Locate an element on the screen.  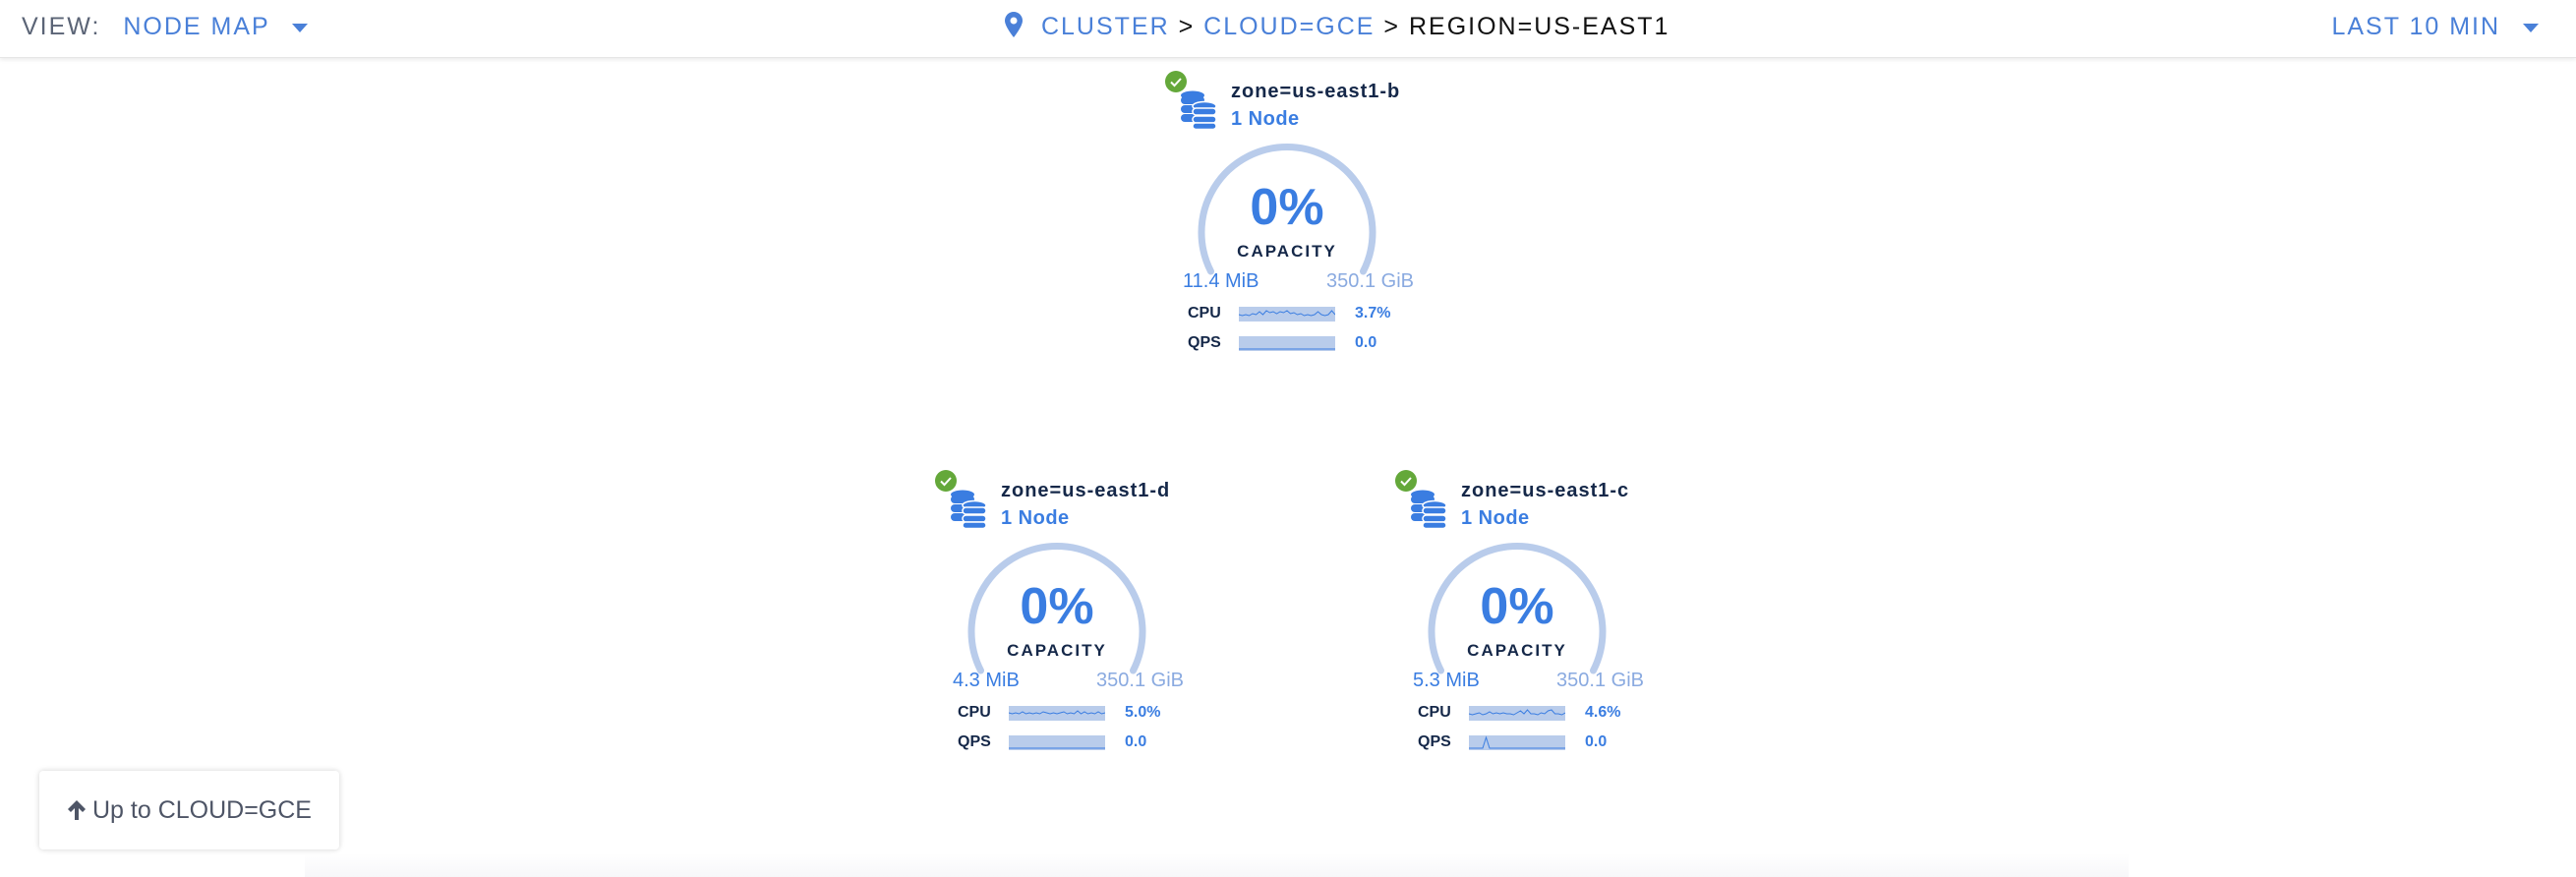
up-button-label: Up to CLOUD=GCE is located at coordinates (202, 809).